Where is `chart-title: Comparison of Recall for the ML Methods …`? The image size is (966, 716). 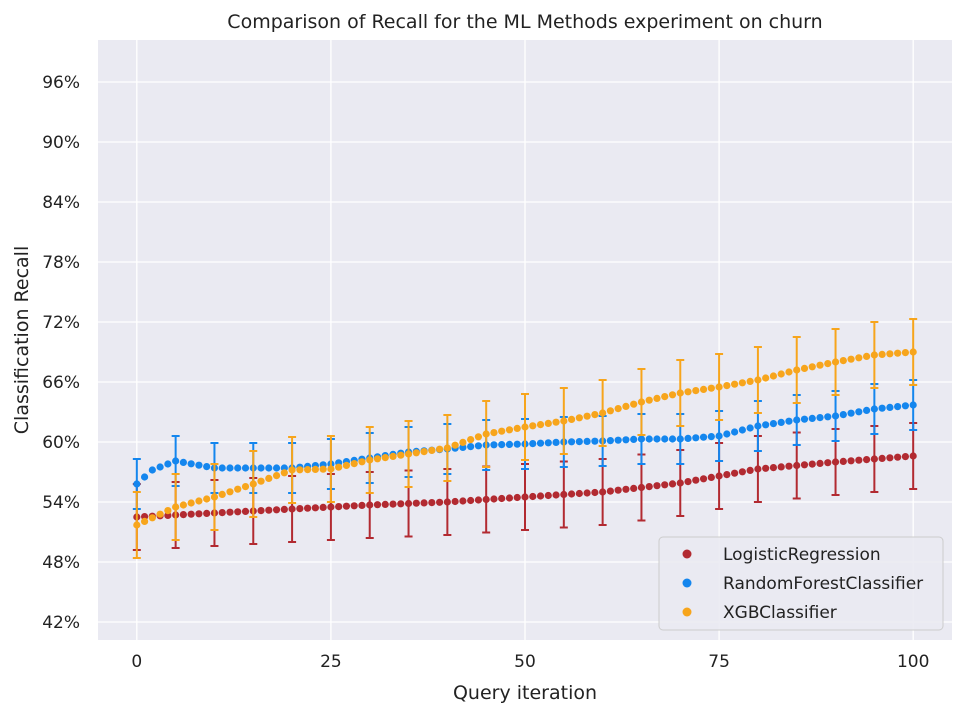
chart-title: Comparison of Recall for the ML Methods … is located at coordinates (524, 22).